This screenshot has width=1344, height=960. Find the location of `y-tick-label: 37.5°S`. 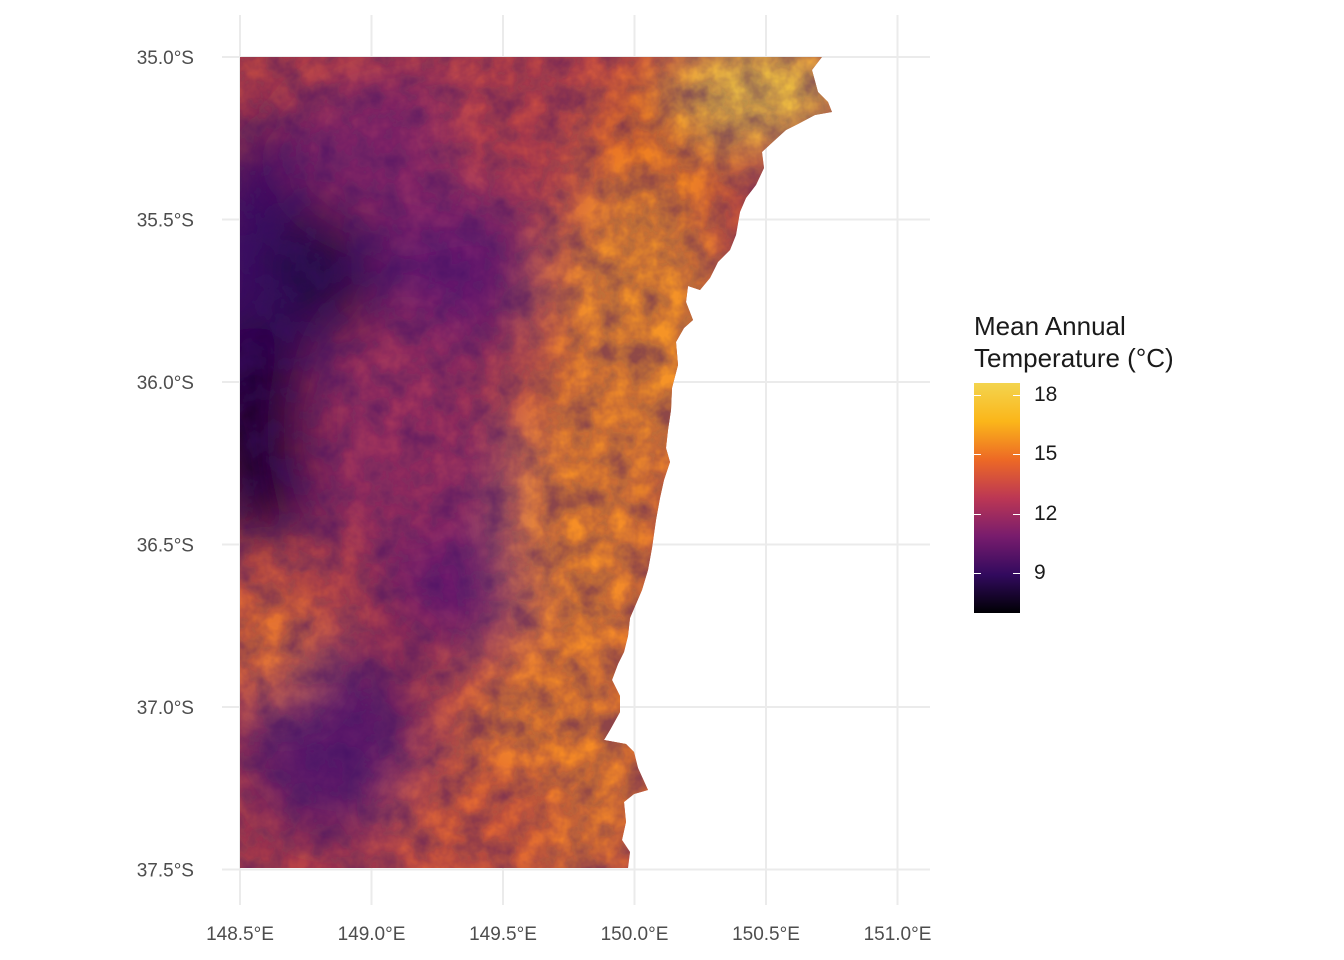

y-tick-label: 37.5°S is located at coordinates (165, 871).